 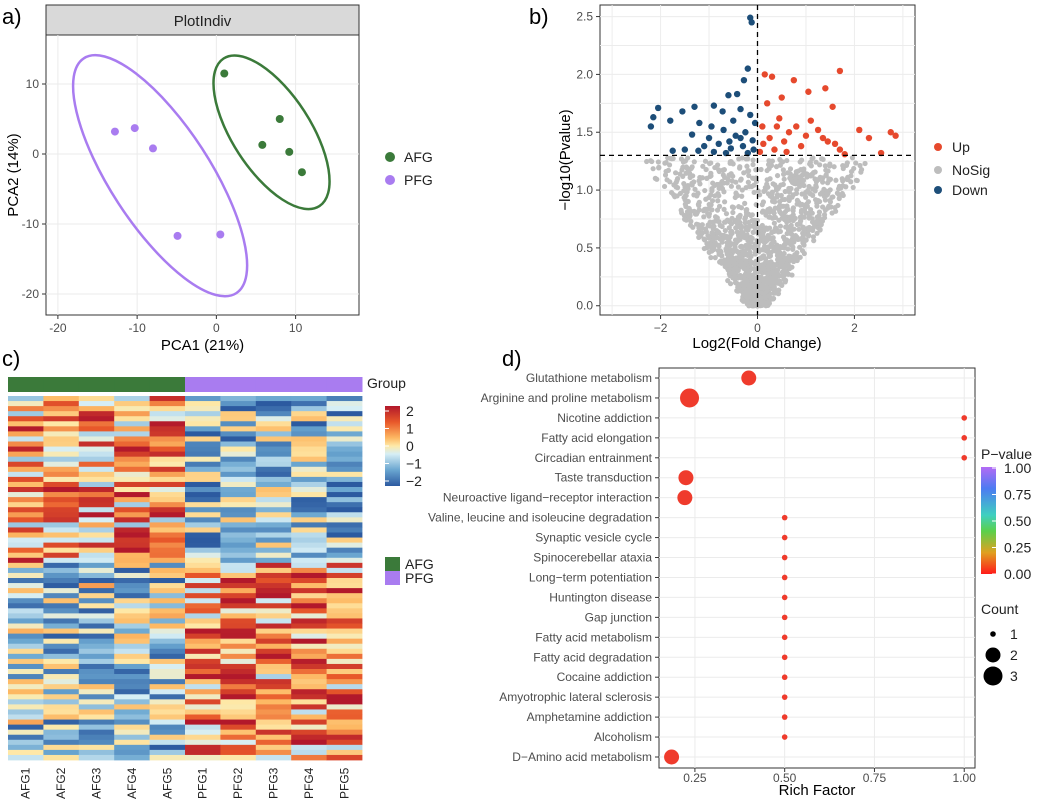 I want to click on heatmap-legend-label-afg: AFG, so click(x=419, y=564).